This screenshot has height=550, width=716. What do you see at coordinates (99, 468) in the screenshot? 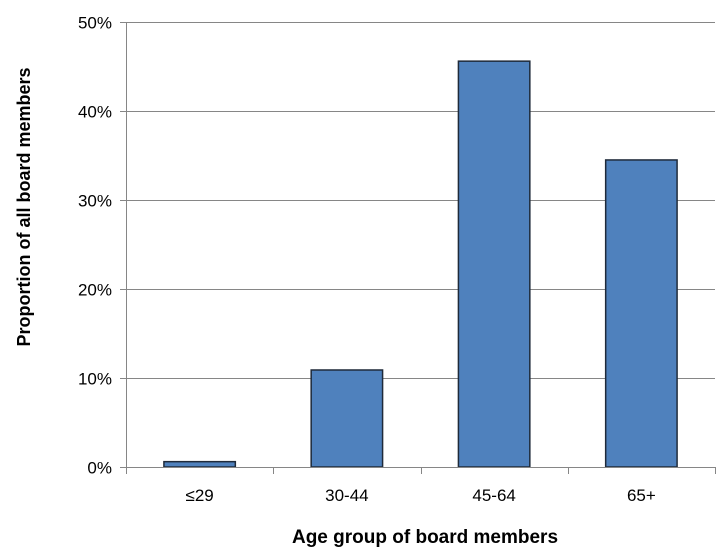
I see `y-tick-label: 0%` at bounding box center [99, 468].